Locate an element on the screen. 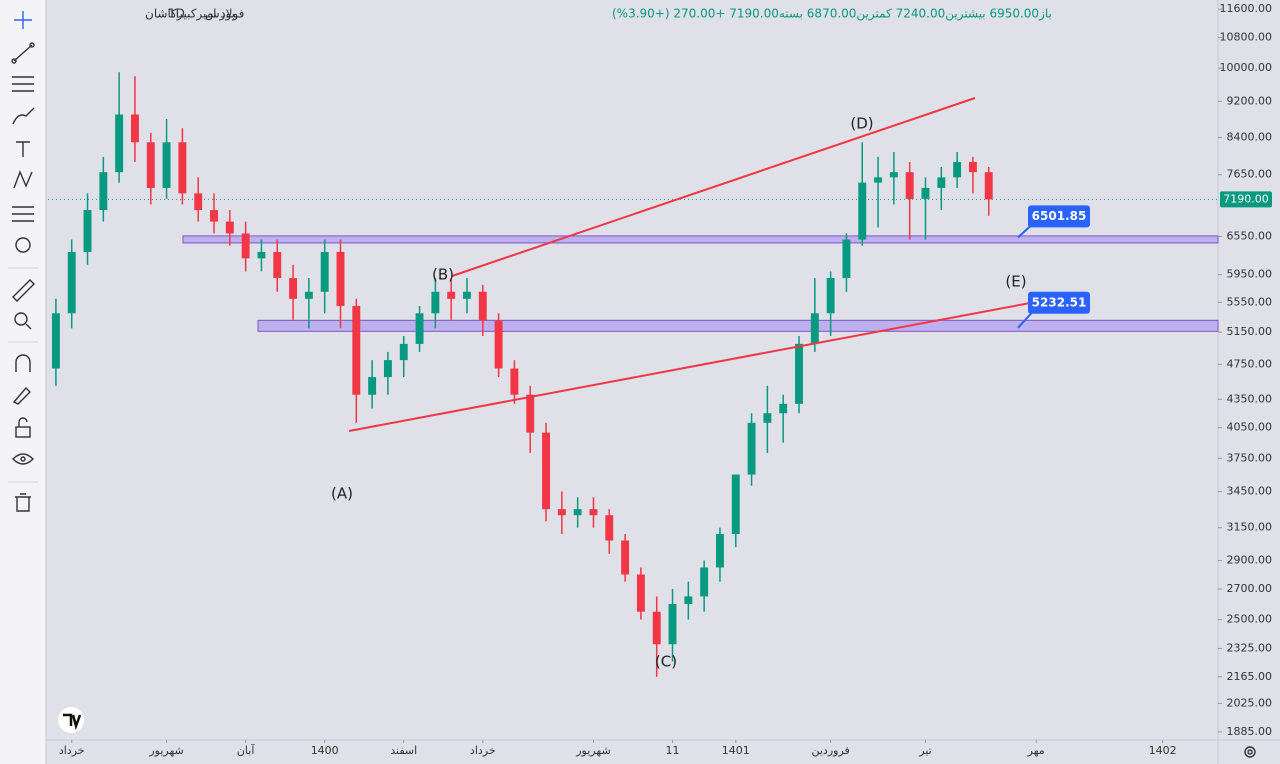  lock-tool is located at coordinates (23, 427).